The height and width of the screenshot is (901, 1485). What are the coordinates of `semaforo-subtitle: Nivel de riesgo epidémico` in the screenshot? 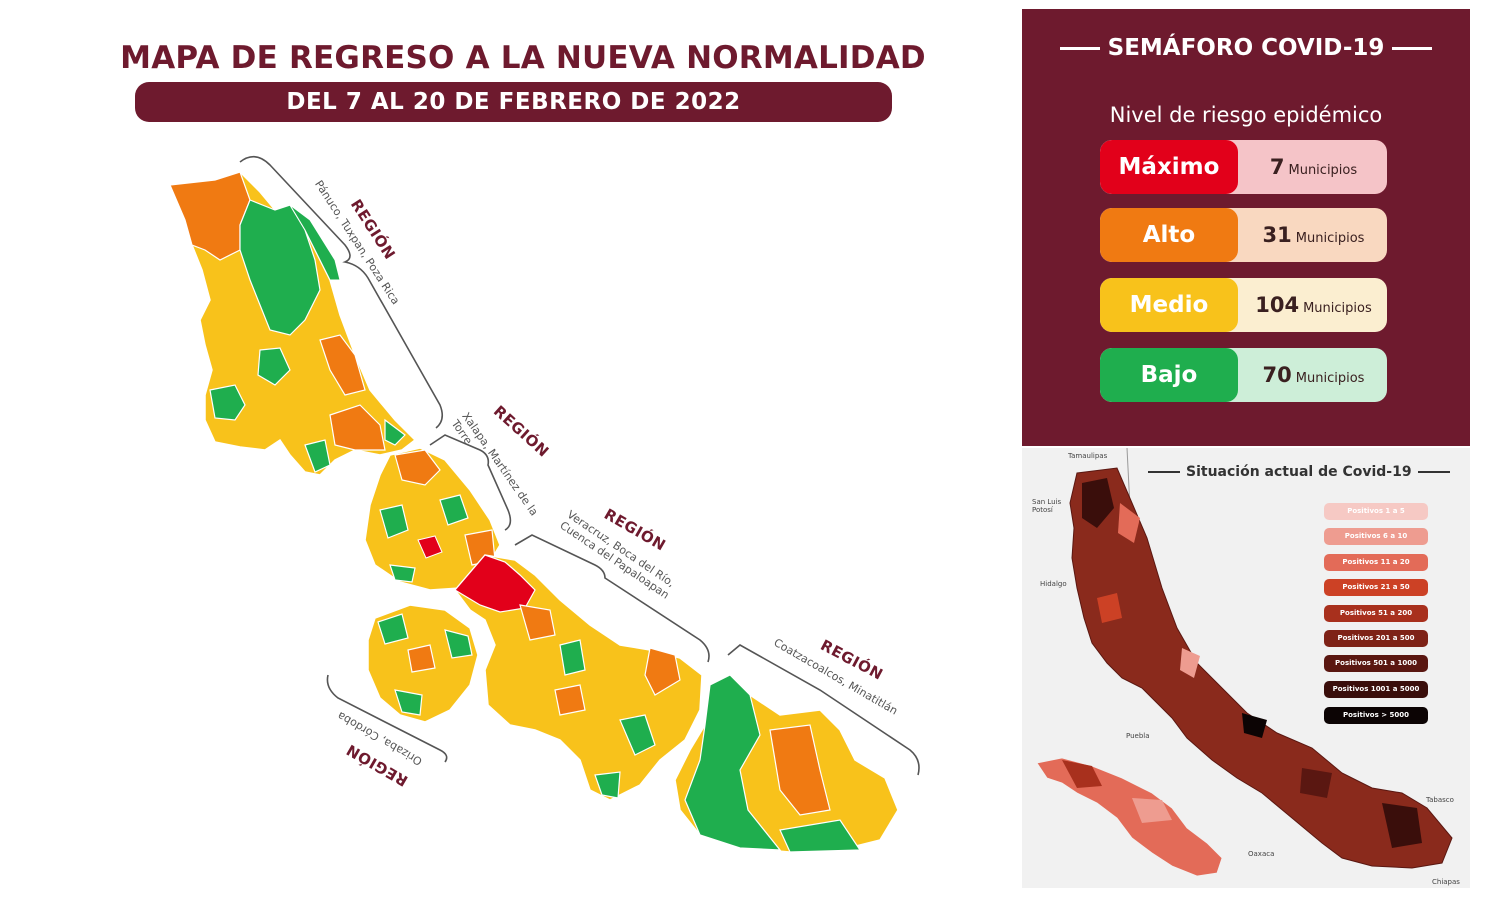 It's located at (1246, 115).